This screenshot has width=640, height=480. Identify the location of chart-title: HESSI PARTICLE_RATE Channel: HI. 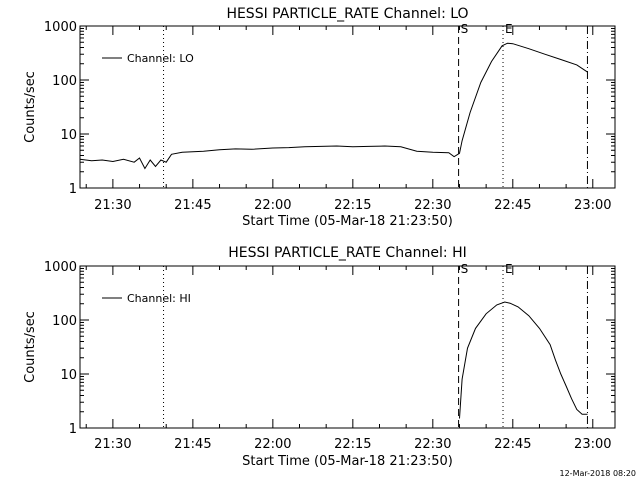
(347, 253).